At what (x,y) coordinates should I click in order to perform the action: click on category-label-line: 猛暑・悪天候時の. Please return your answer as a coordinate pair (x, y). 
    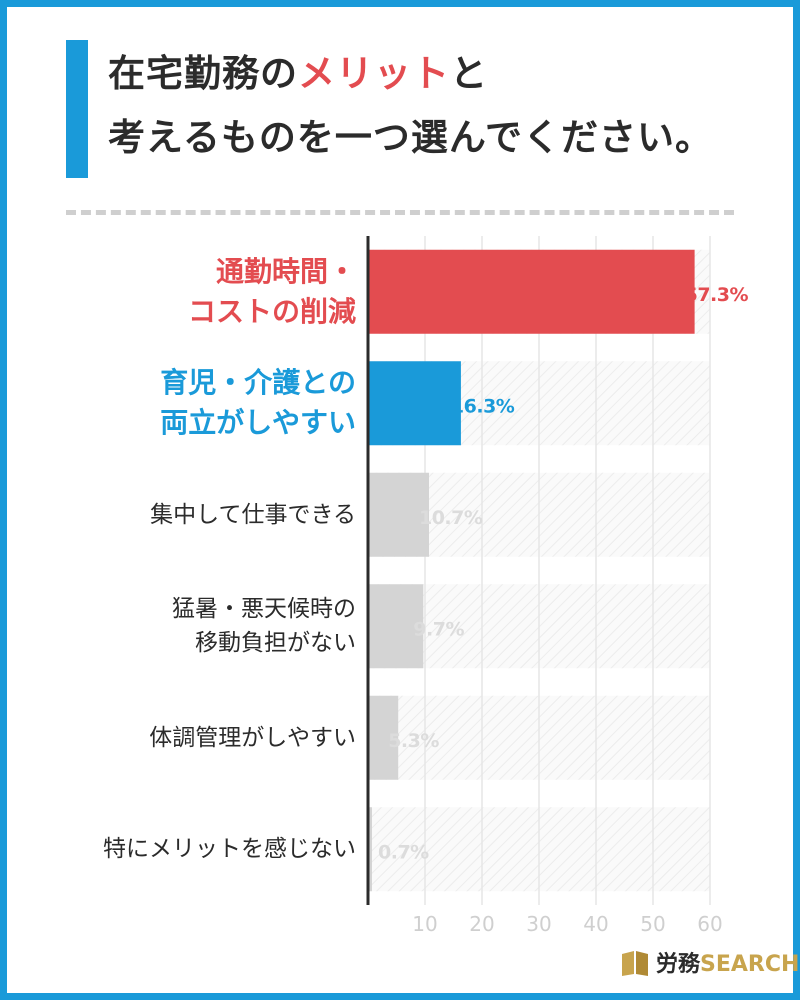
    Looking at the image, I should click on (264, 609).